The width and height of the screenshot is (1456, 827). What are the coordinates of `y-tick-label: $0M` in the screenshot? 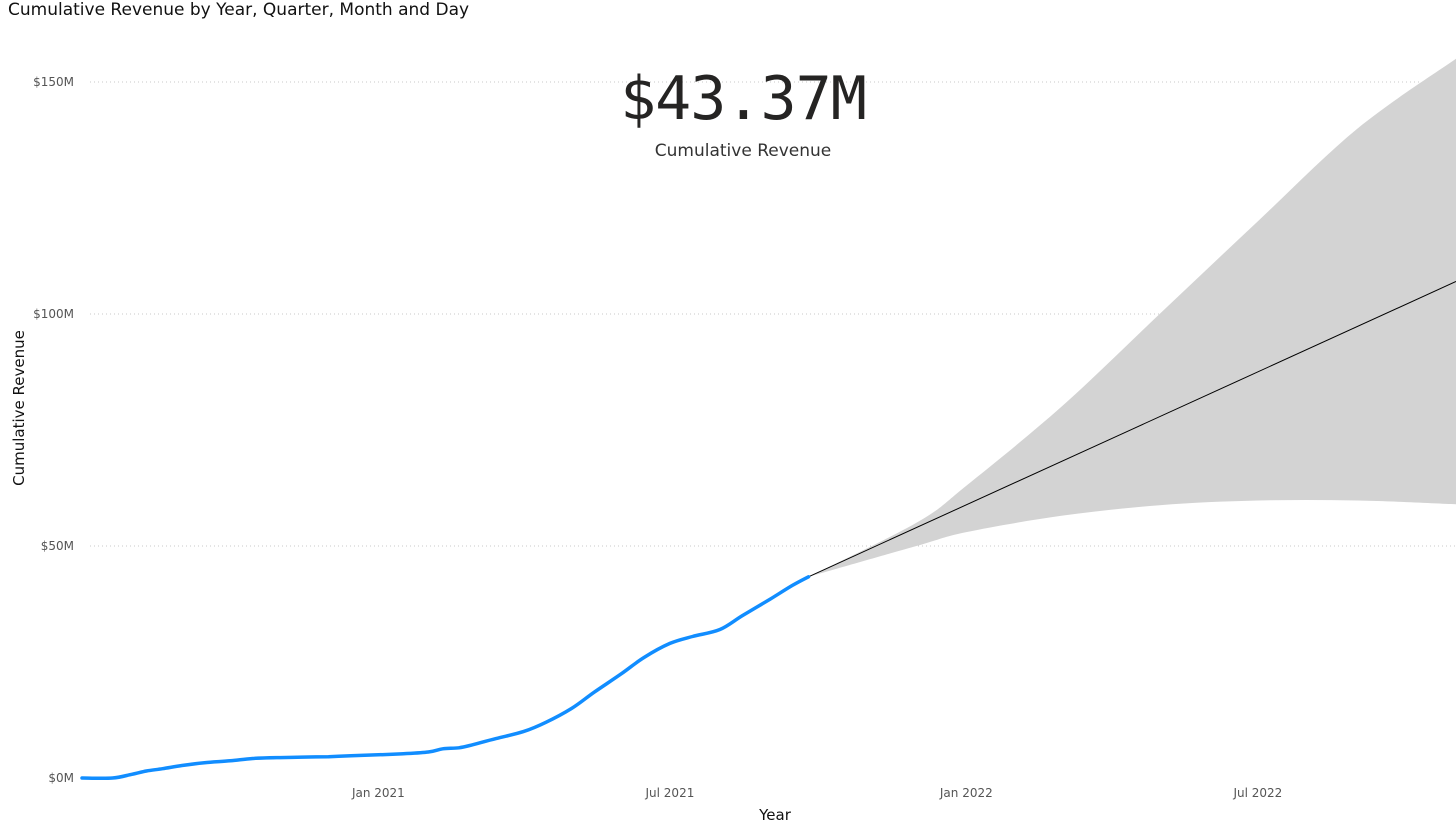 It's located at (61, 778).